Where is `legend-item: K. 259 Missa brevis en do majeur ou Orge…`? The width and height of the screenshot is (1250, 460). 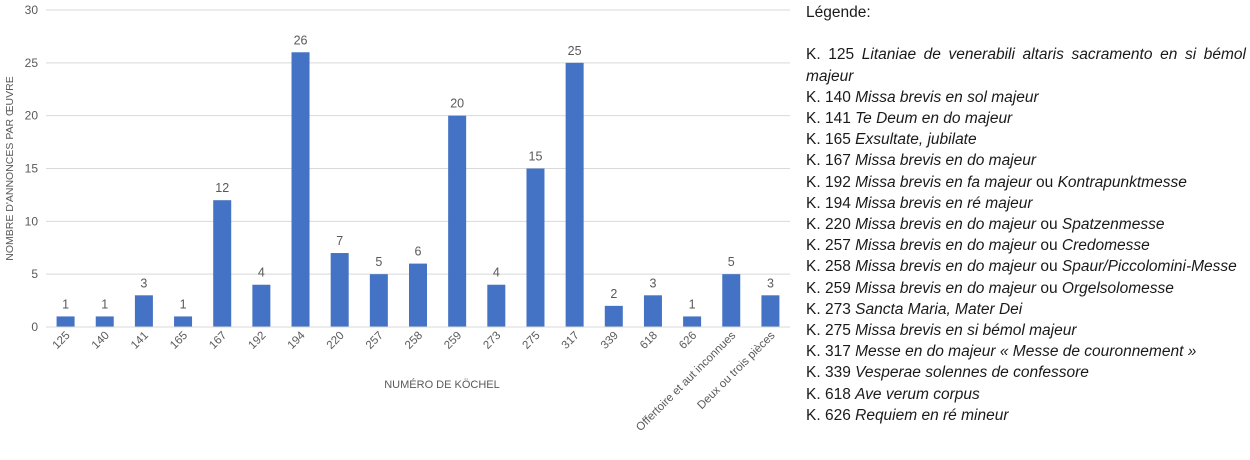
legend-item: K. 259 Missa brevis en do majeur ou Orge… is located at coordinates (1026, 288).